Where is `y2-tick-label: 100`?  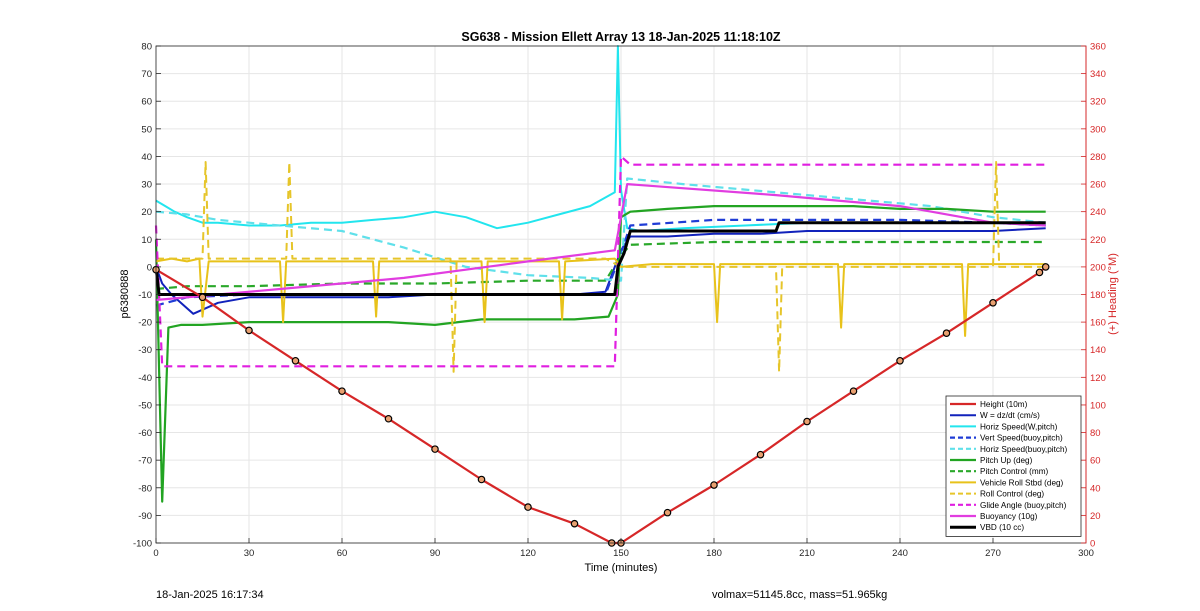 y2-tick-label: 100 is located at coordinates (1098, 405).